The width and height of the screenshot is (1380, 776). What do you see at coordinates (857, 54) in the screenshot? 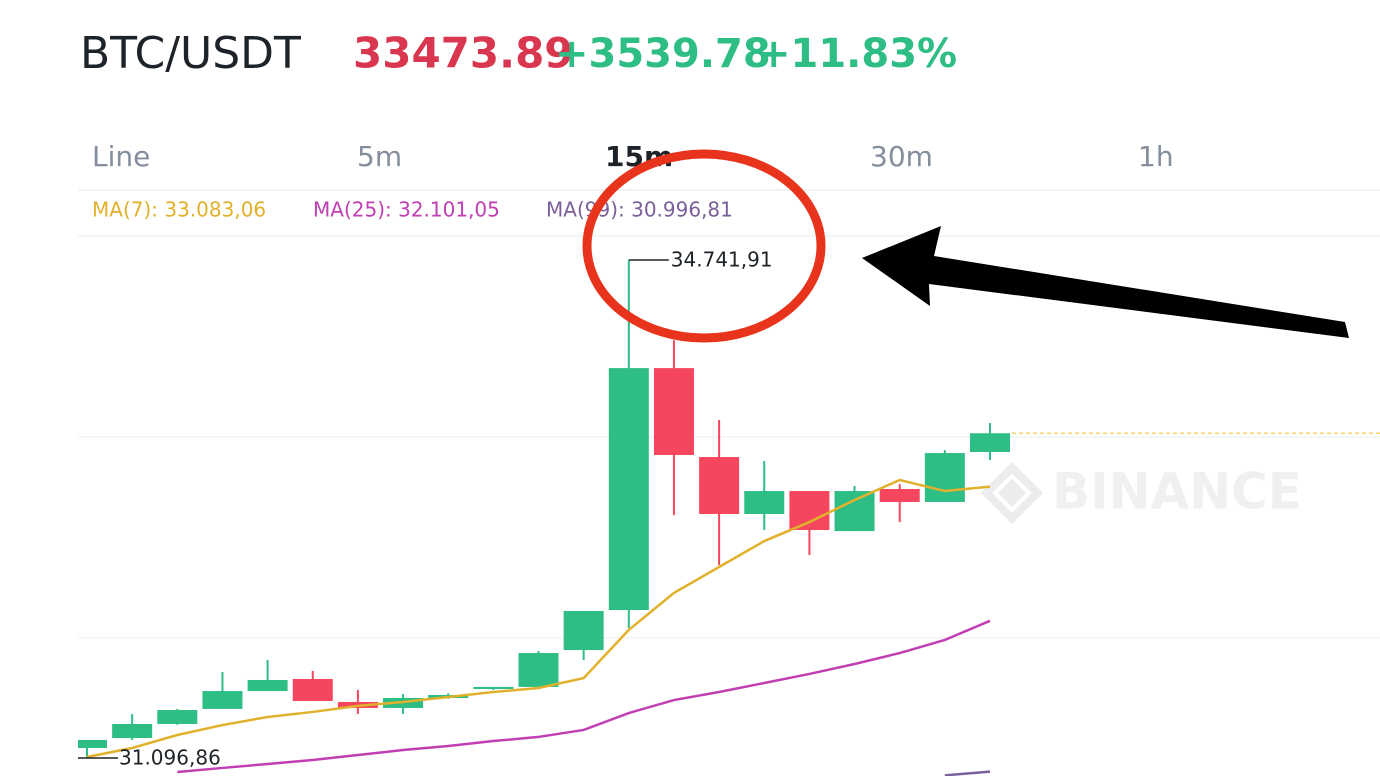
I see `change-pct: +11.83%` at bounding box center [857, 54].